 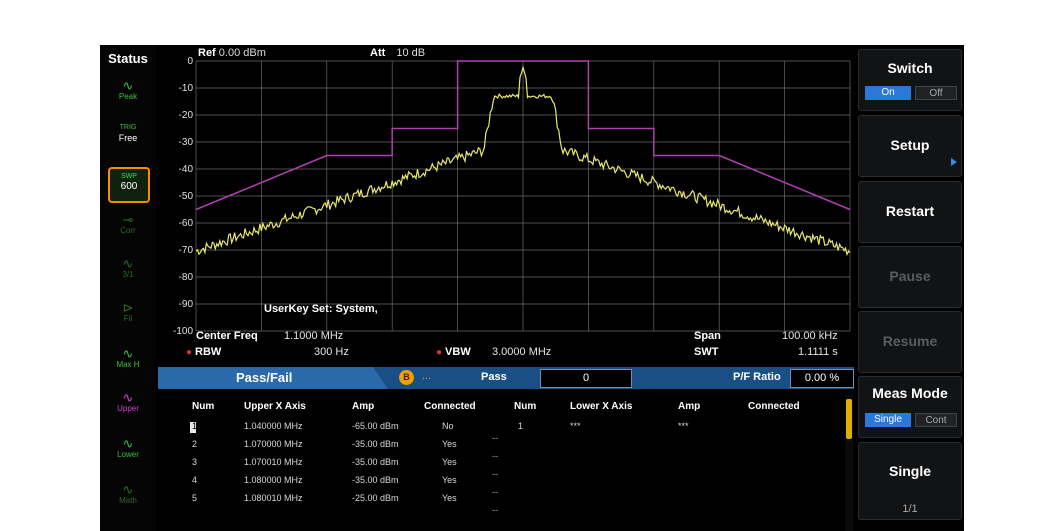 What do you see at coordinates (128, 96) in the screenshot?
I see `status-peak: ∿ Peak` at bounding box center [128, 96].